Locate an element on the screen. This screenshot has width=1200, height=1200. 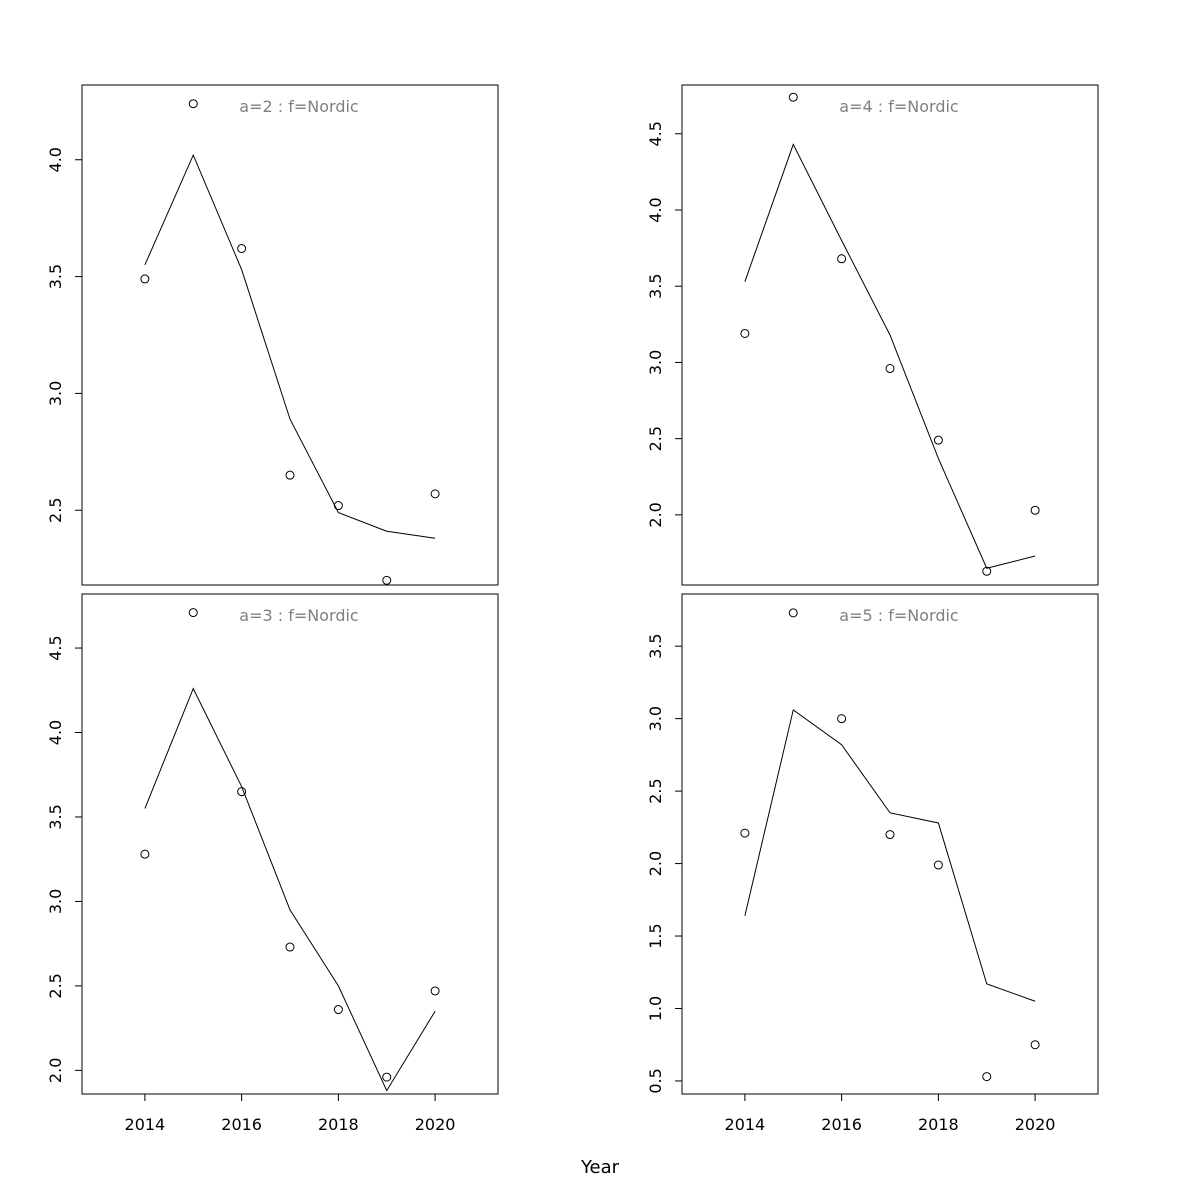
x-axis-title: Year is located at coordinates (600, 1167).